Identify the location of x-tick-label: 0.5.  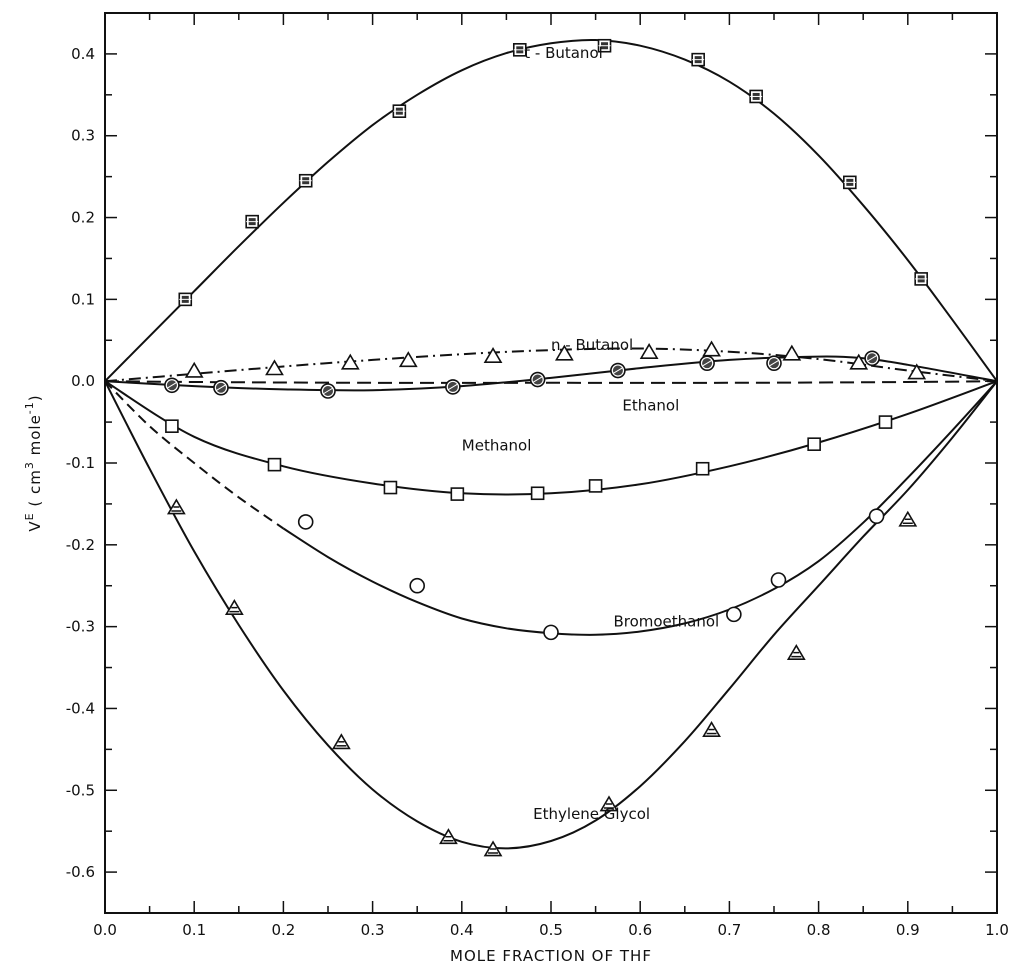
(551, 930).